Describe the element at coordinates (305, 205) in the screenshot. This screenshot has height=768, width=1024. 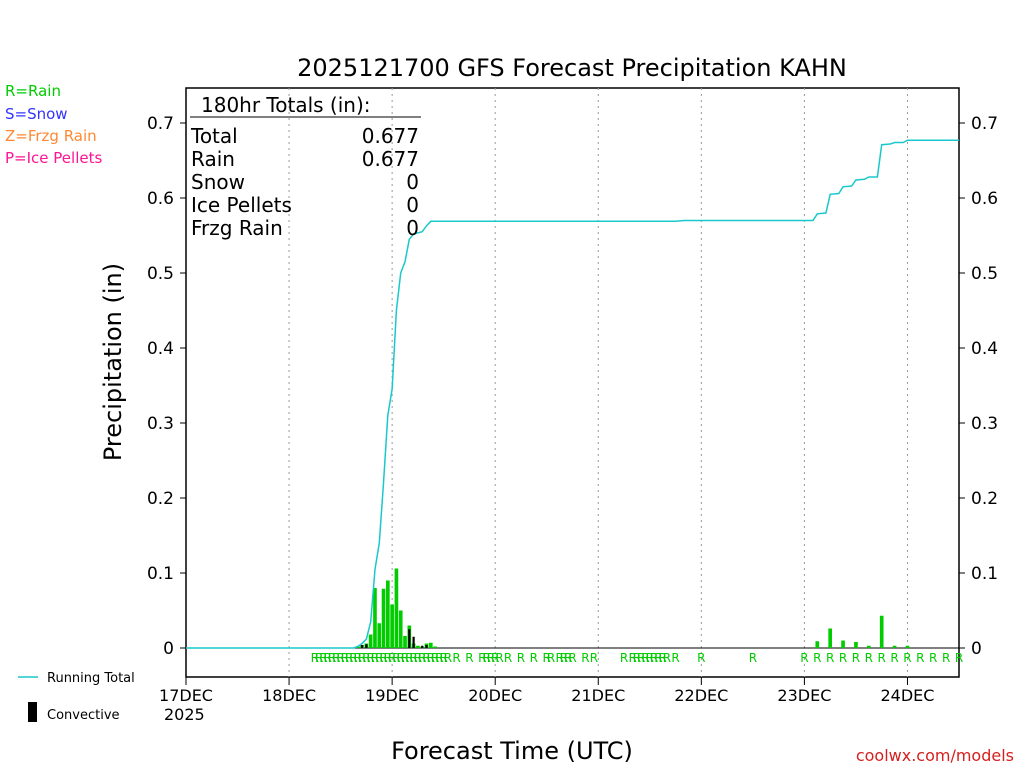
I see `totals-row: Ice Pellets 0` at that location.